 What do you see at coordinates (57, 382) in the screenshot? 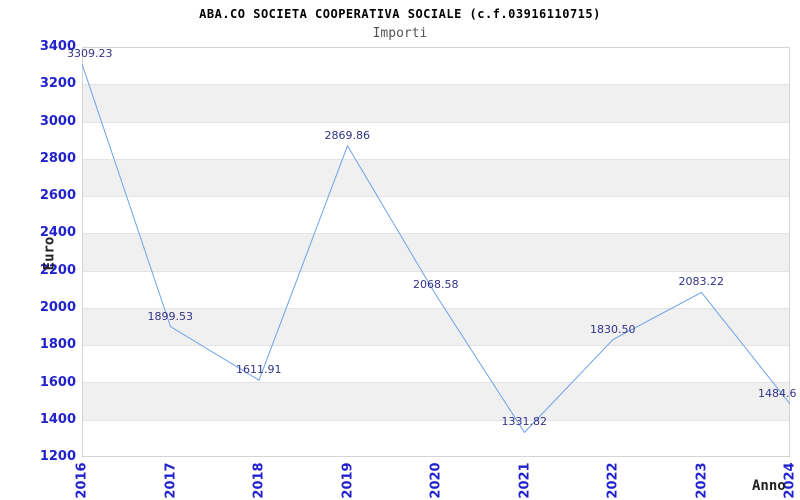
I see `y-tick-label: 1600` at bounding box center [57, 382].